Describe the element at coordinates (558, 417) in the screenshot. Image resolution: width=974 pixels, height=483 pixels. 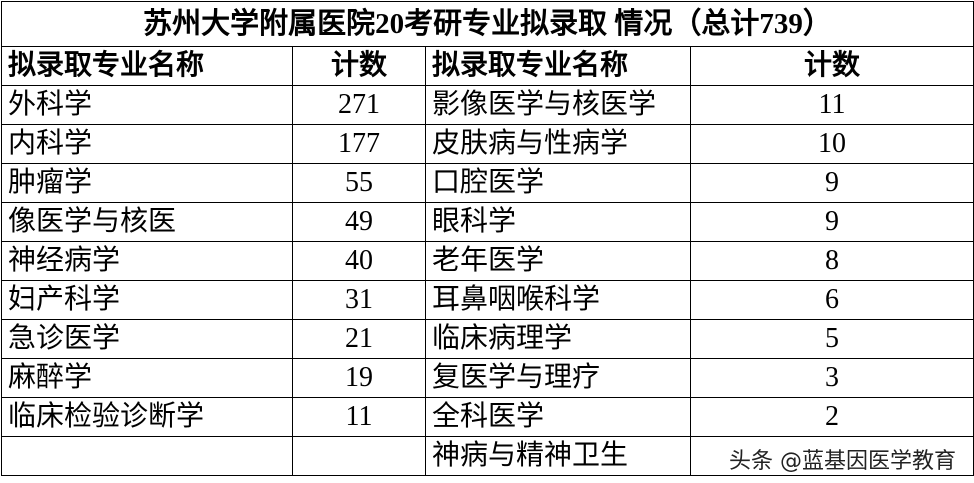
I see `major-cell: 全科医学` at that location.